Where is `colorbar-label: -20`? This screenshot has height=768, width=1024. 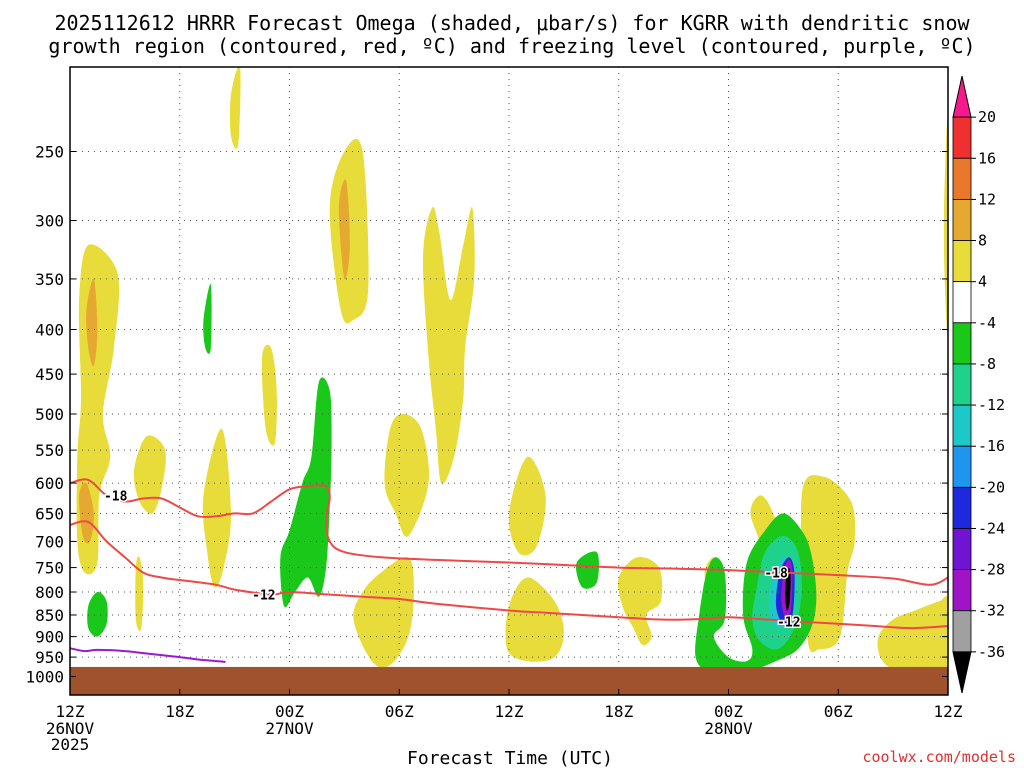 colorbar-label: -20 is located at coordinates (991, 487).